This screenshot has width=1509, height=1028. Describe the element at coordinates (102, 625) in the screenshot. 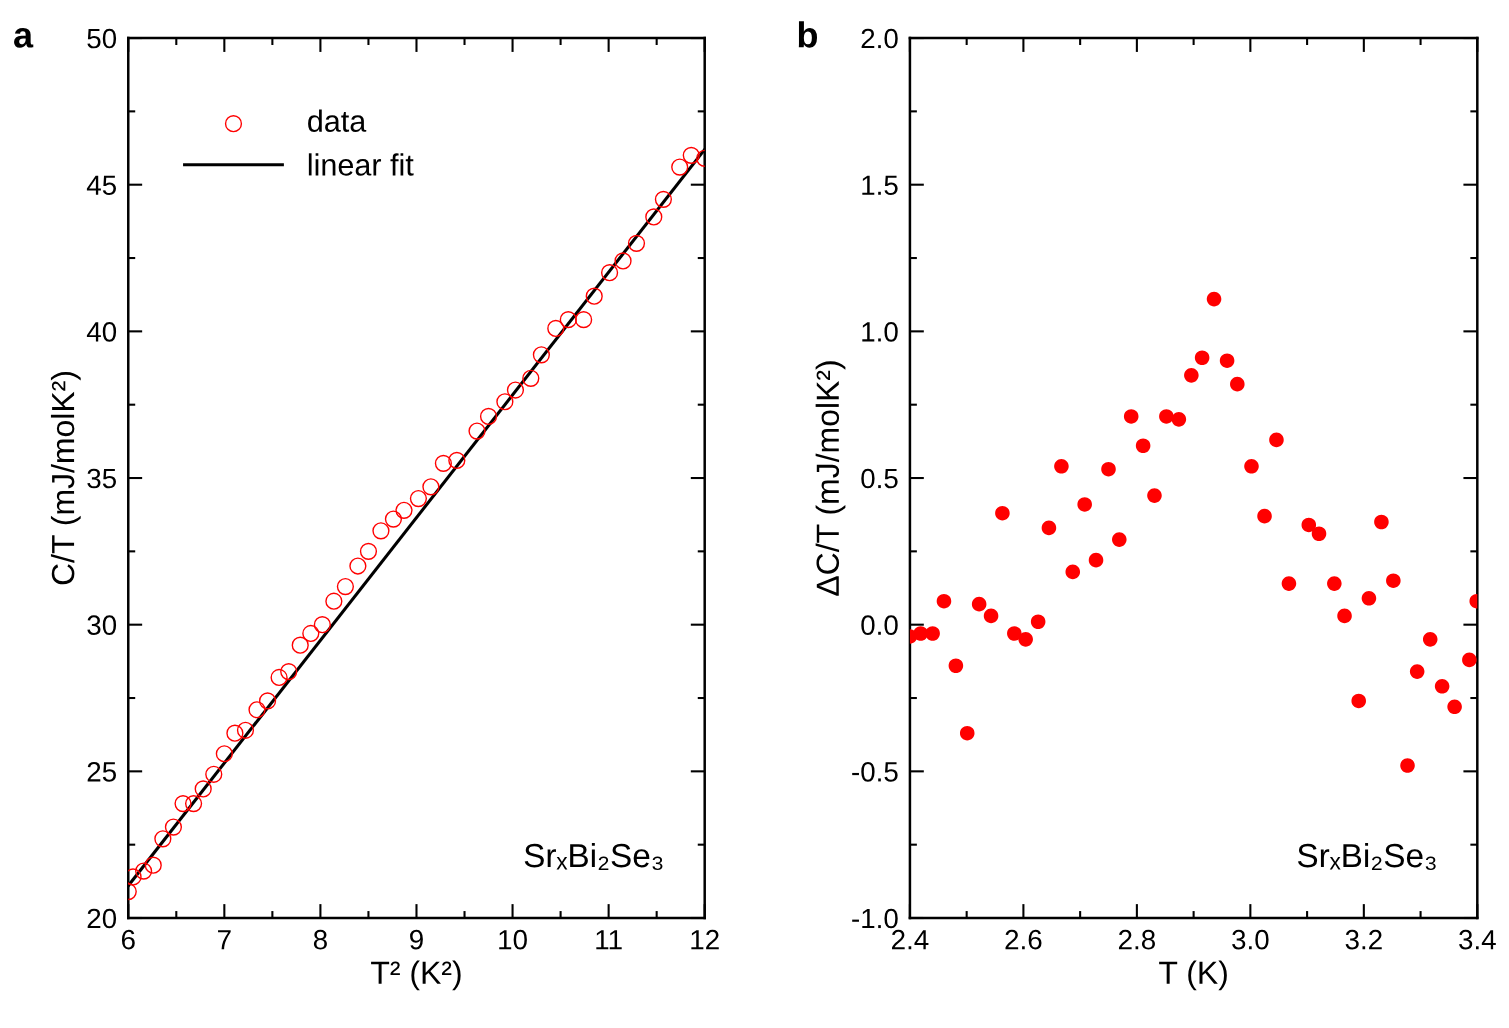

I see `y-tick-label: 30` at that location.